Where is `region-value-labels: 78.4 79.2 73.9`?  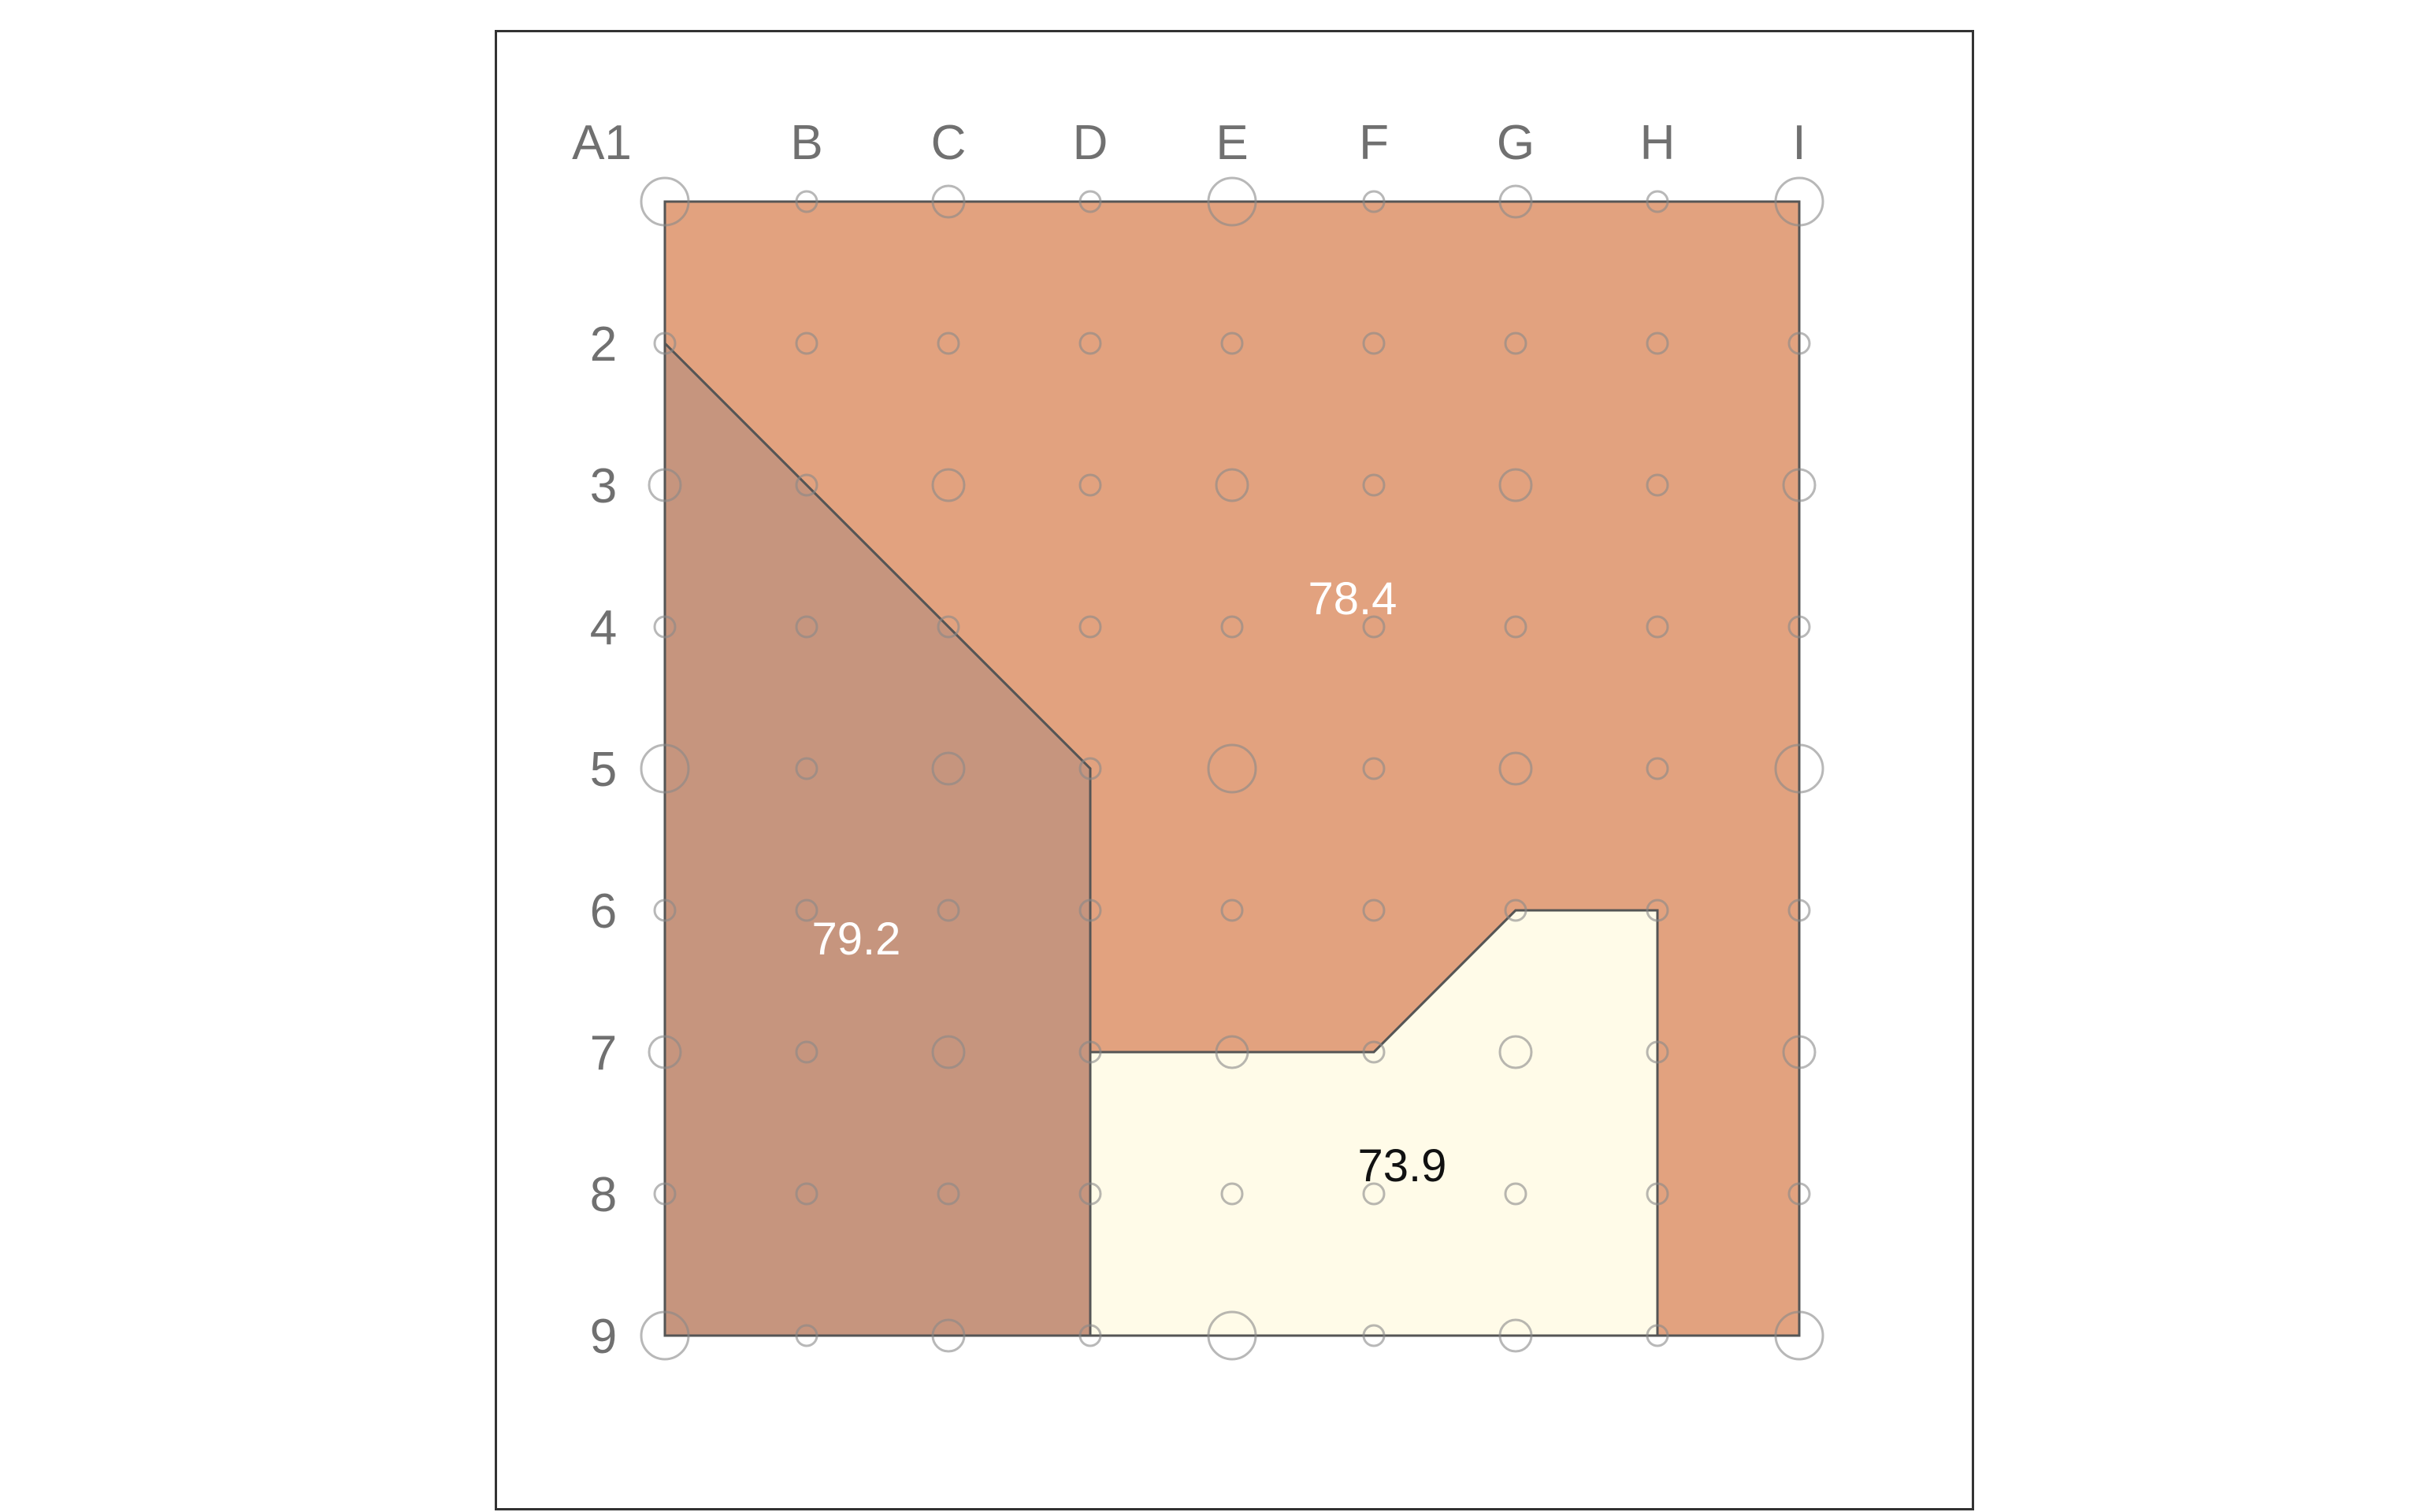
region-value-labels: 78.4 79.2 73.9 is located at coordinates (1129, 882).